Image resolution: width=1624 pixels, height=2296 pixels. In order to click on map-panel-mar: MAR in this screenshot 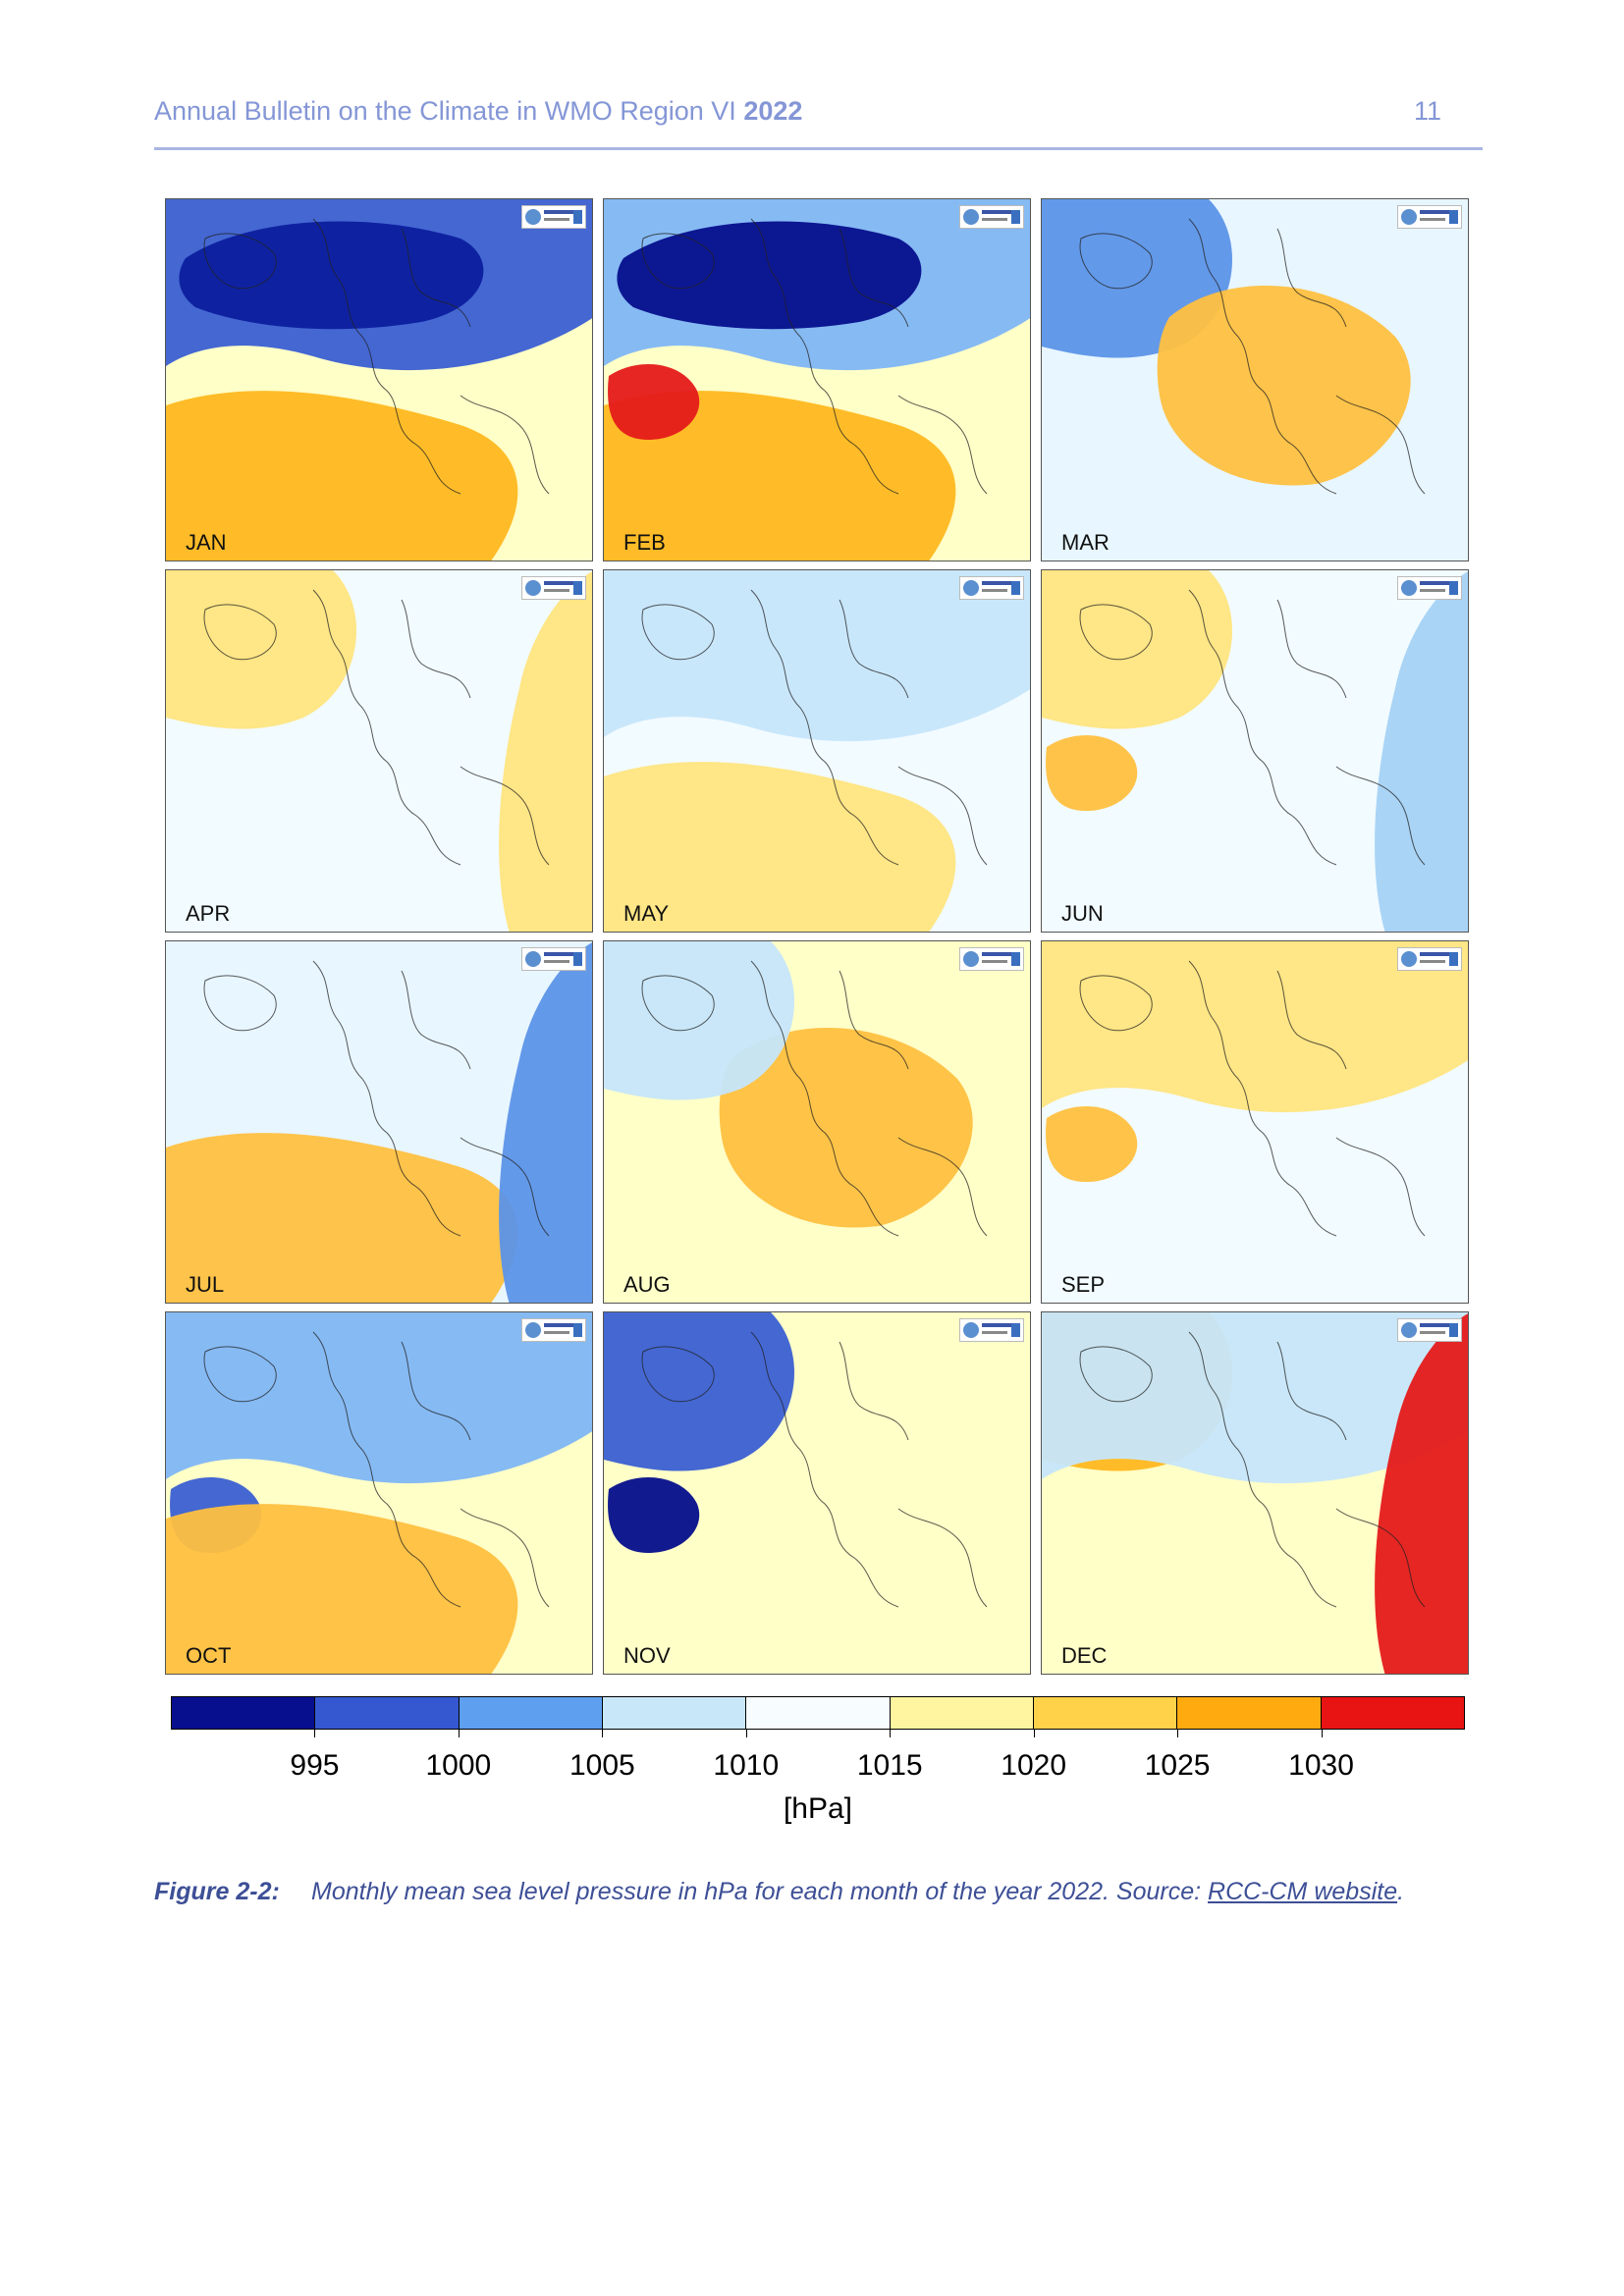, I will do `click(1255, 379)`.